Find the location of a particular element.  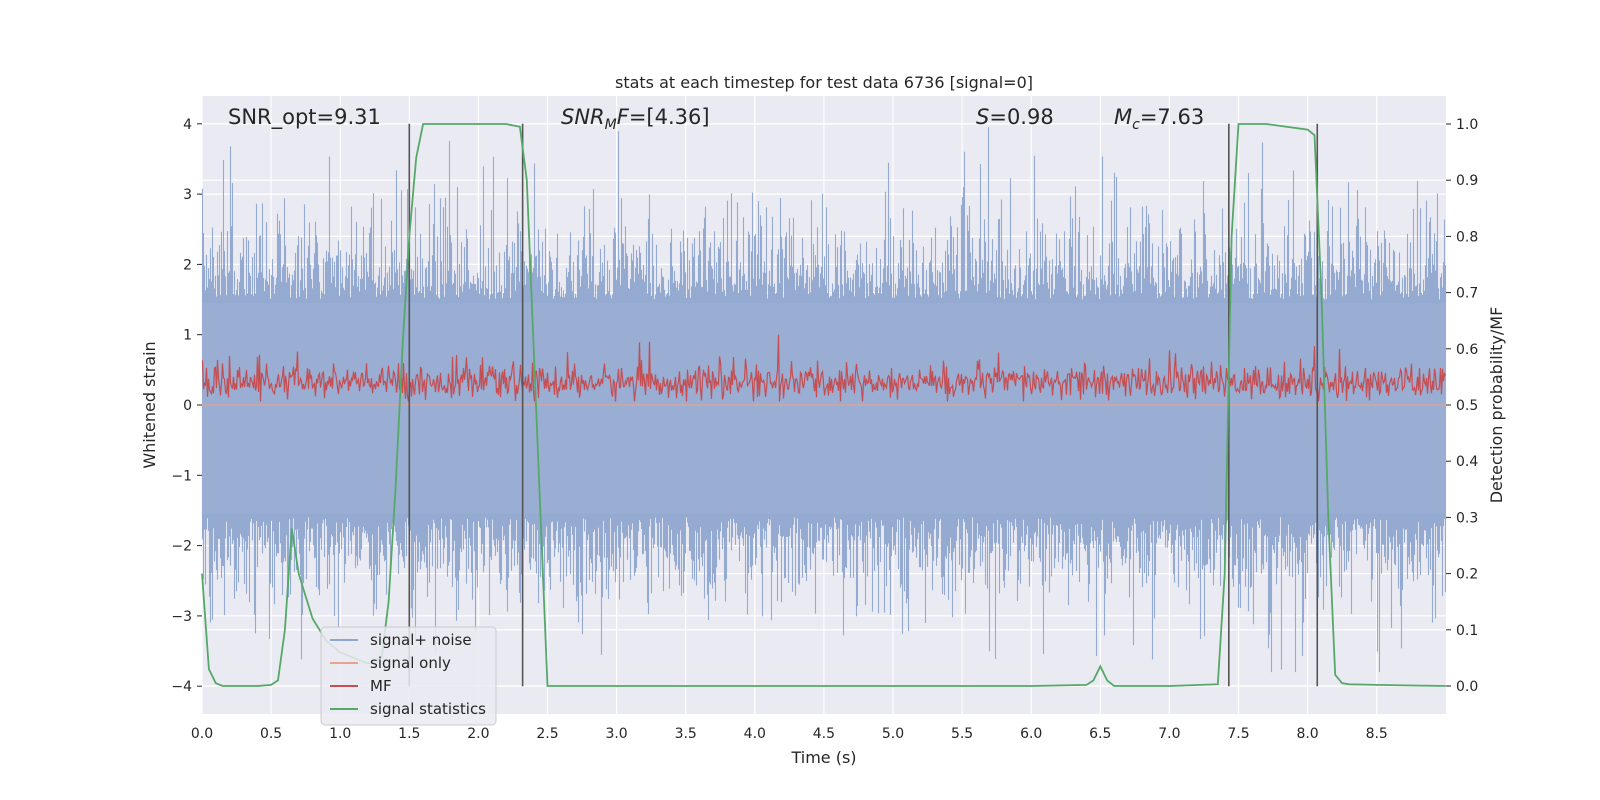

y2-tick-label: 0.0 is located at coordinates (1467, 687).